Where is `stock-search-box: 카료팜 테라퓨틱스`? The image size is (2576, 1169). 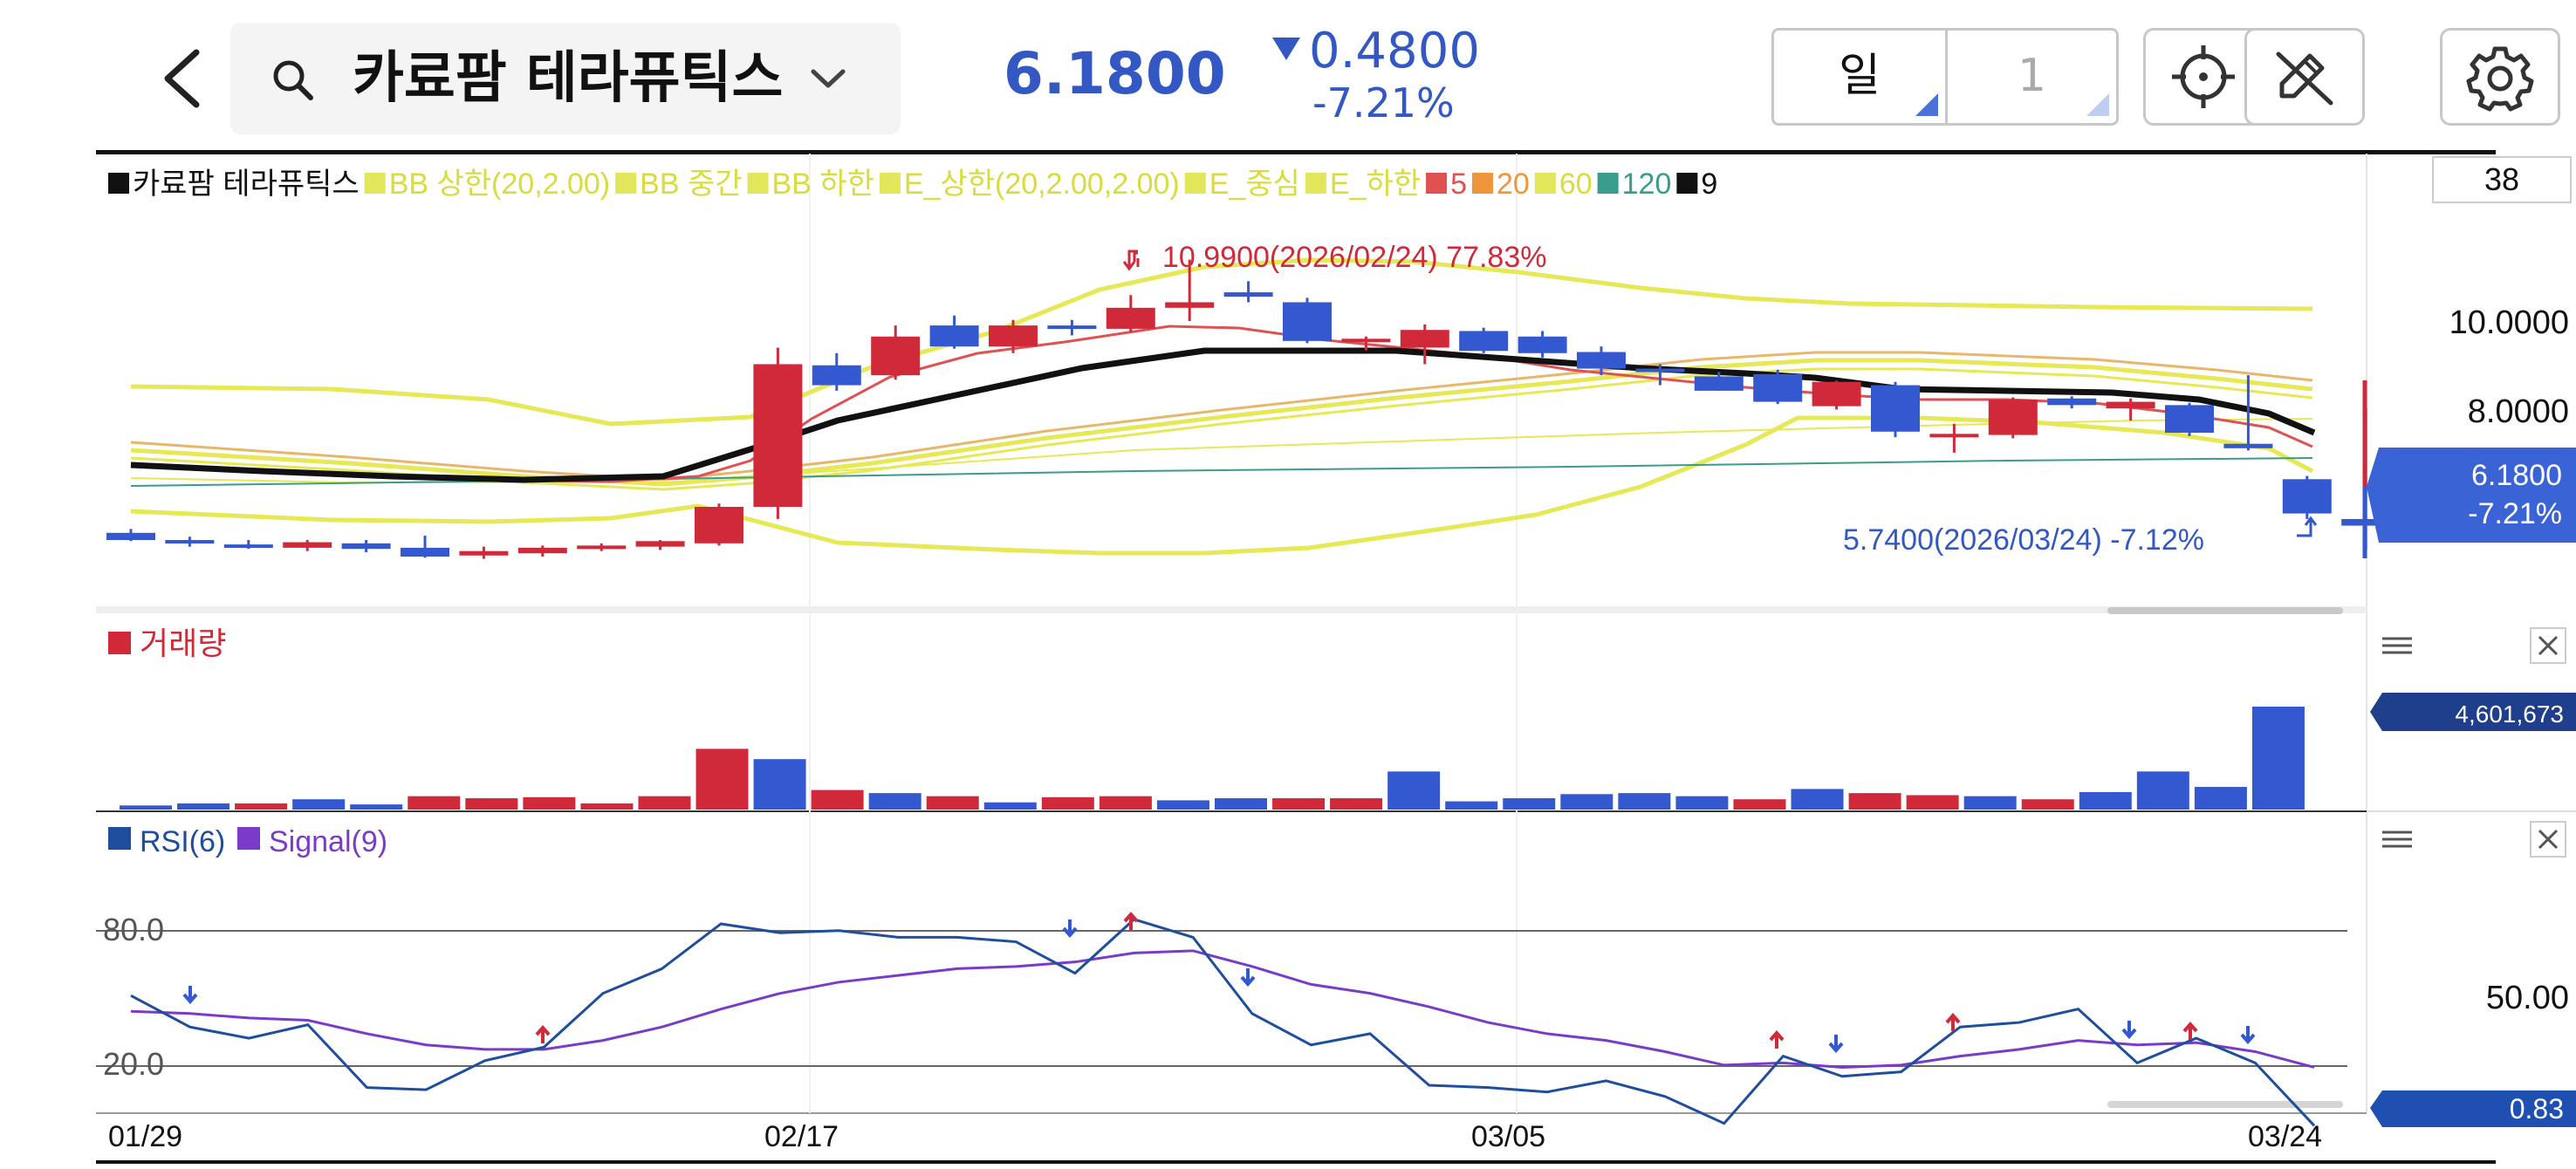 stock-search-box: 카료팜 테라퓨틱스 is located at coordinates (565, 79).